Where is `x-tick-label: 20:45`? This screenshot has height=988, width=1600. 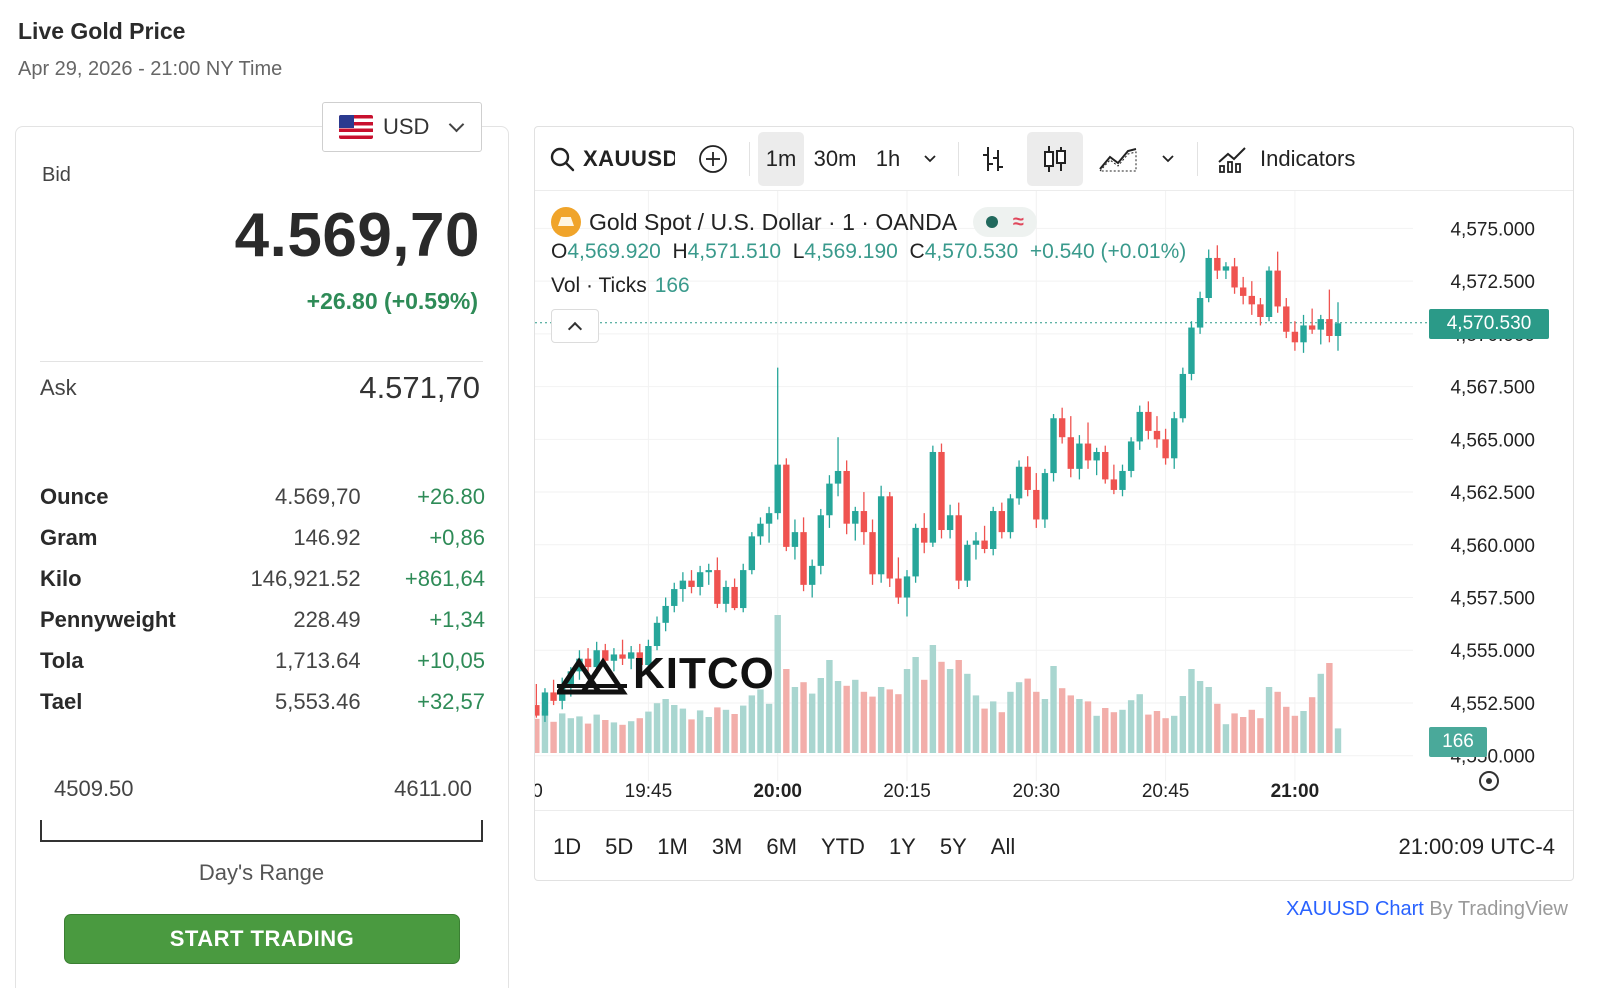
x-tick-label: 20:45 is located at coordinates (1166, 791).